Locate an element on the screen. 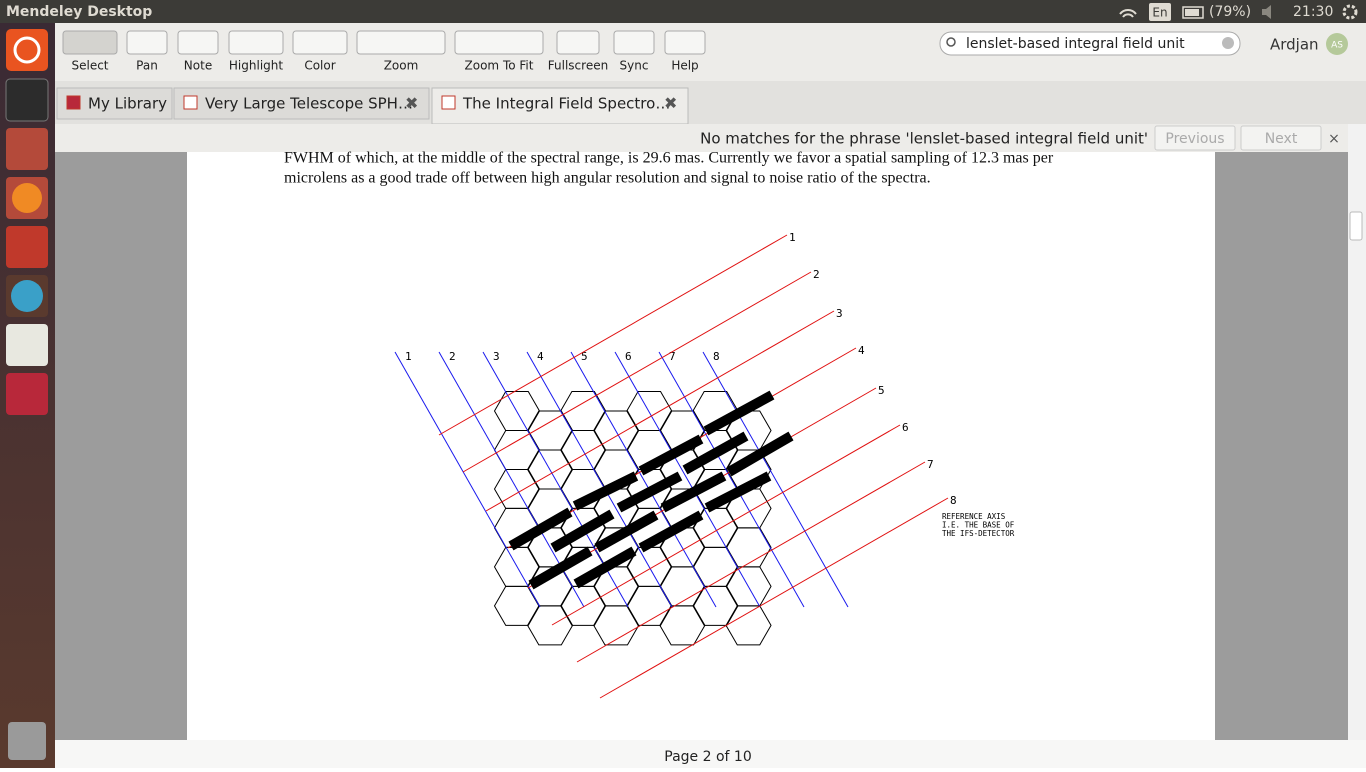 This screenshot has height=772, width=1366. red-label: 6 is located at coordinates (905, 427).